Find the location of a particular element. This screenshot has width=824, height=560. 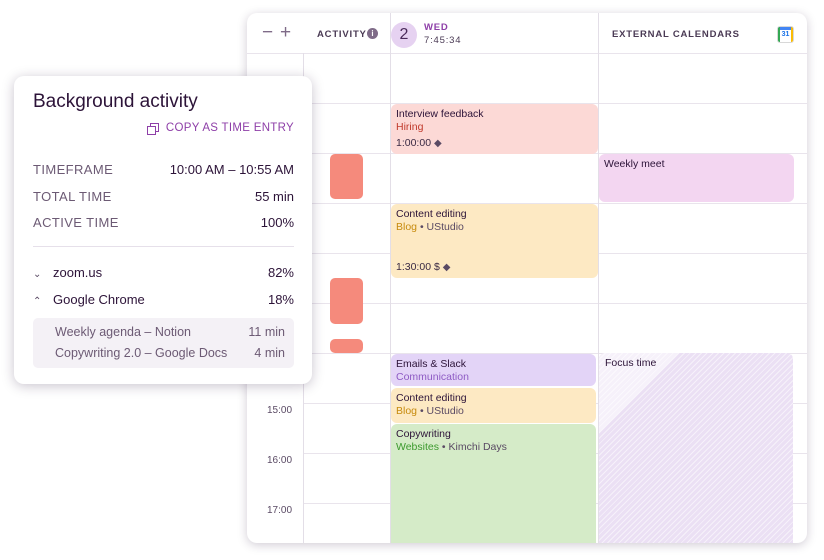

sub-item-name: Weekly agenda – Notion is located at coordinates (123, 332).